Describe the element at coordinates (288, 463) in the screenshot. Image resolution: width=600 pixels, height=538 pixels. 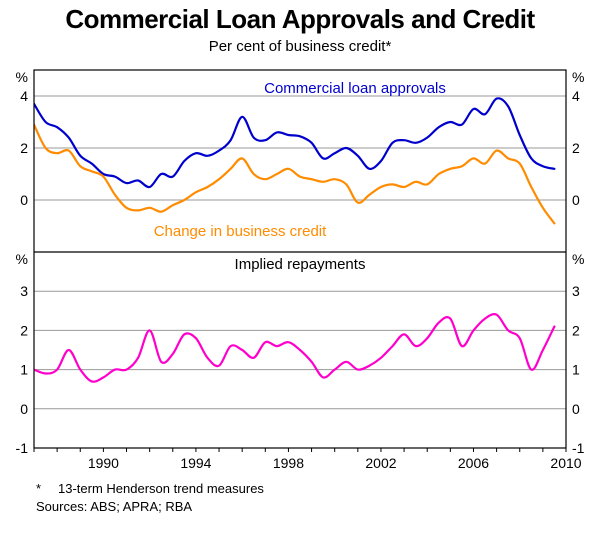
I see `svg-text: 1998` at that location.